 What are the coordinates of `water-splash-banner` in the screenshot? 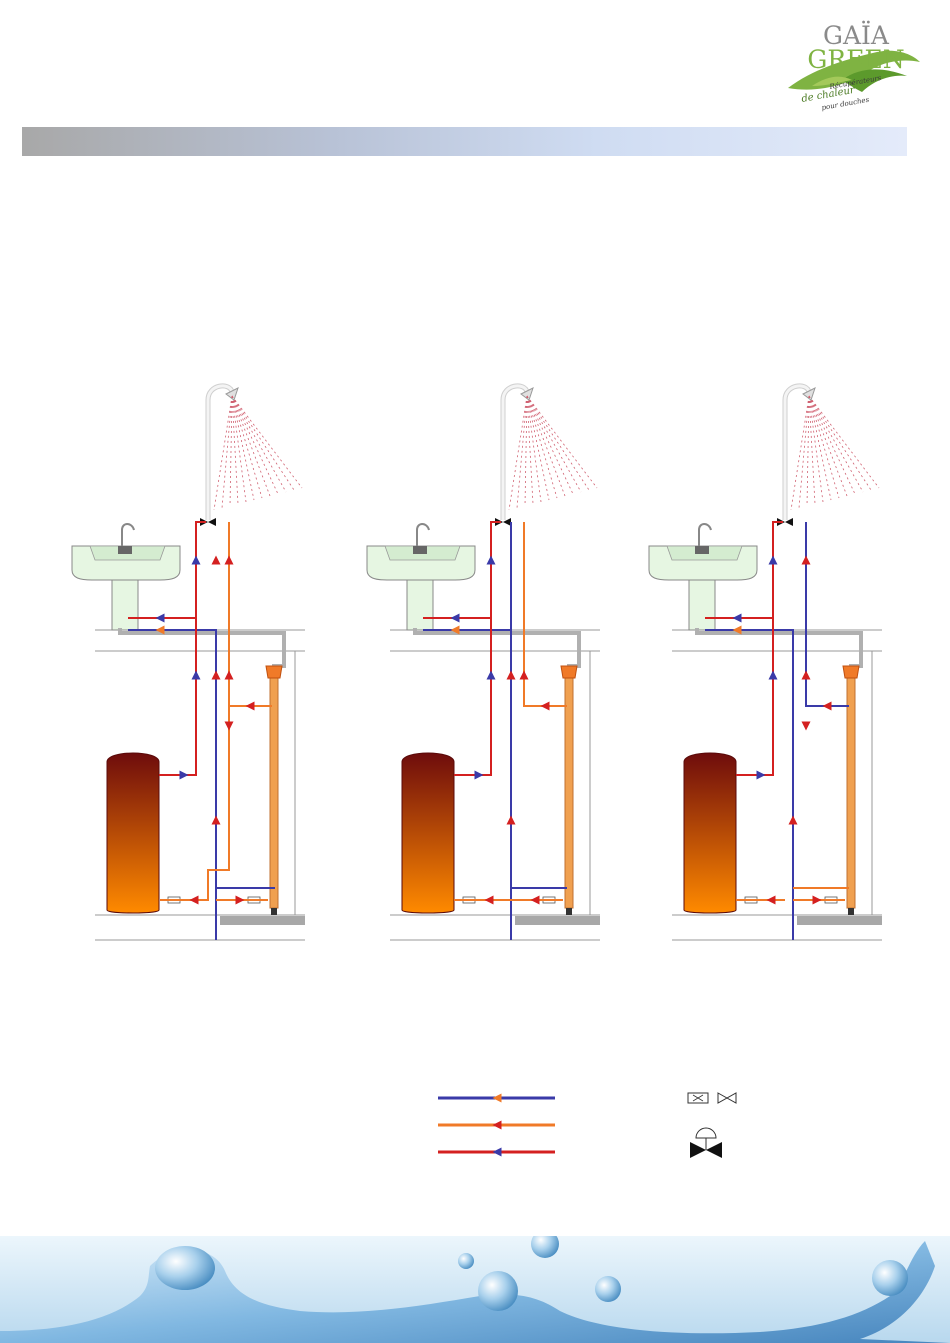 It's located at (475, 1289).